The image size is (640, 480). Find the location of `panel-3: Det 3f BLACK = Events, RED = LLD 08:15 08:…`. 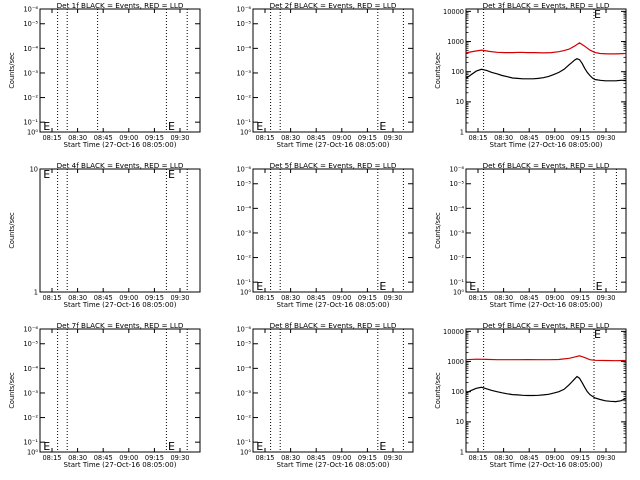

panel-3: Det 3f BLACK = Events, RED = LLD 08:15 08:… is located at coordinates (530, 75).